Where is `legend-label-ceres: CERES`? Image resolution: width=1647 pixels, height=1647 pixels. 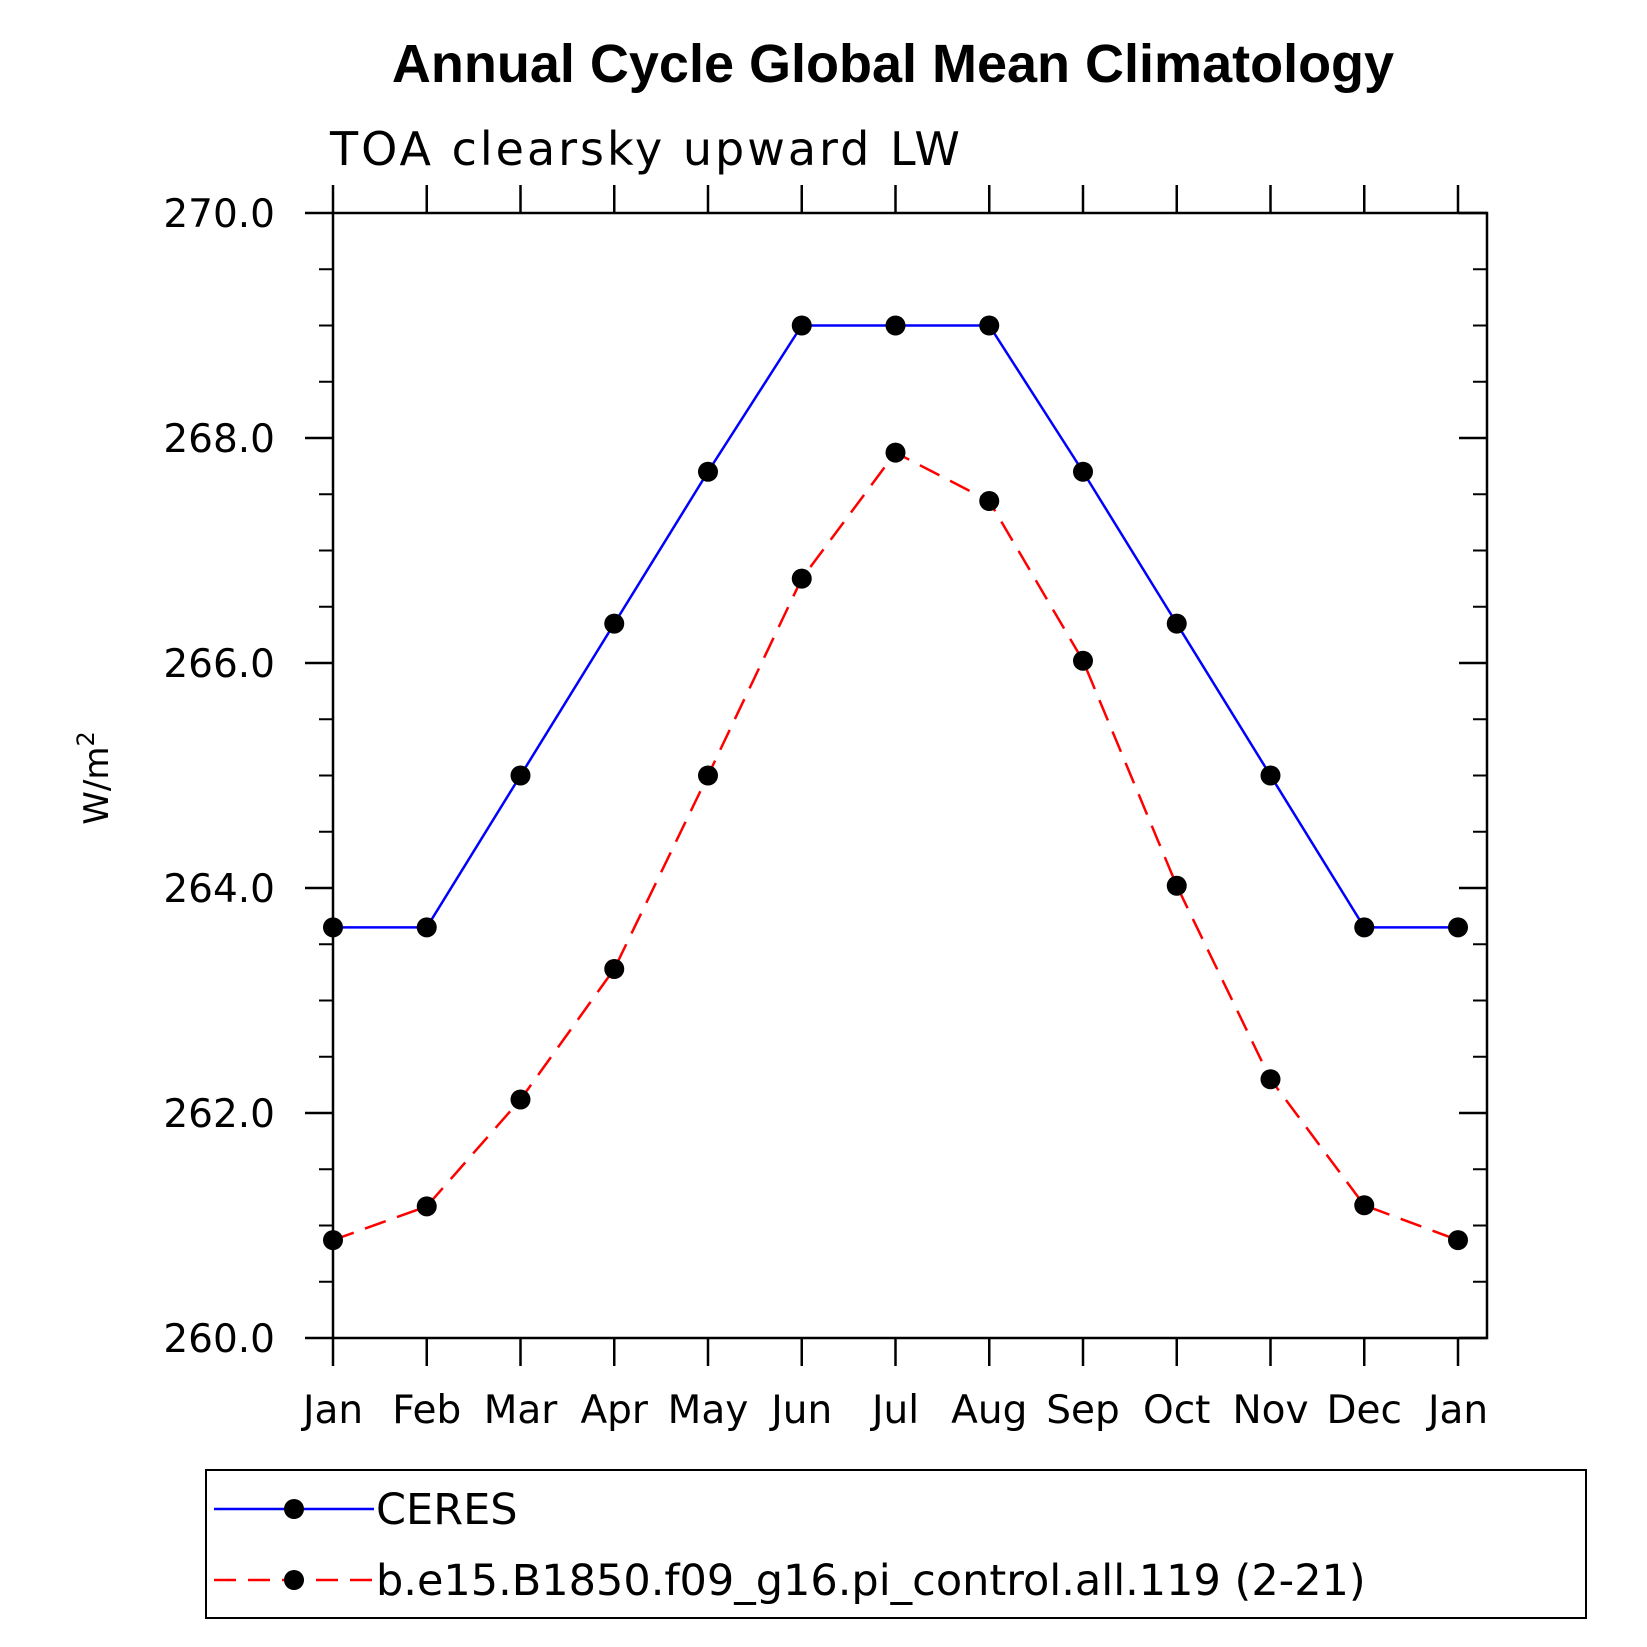
legend-label-ceres: CERES is located at coordinates (447, 1510).